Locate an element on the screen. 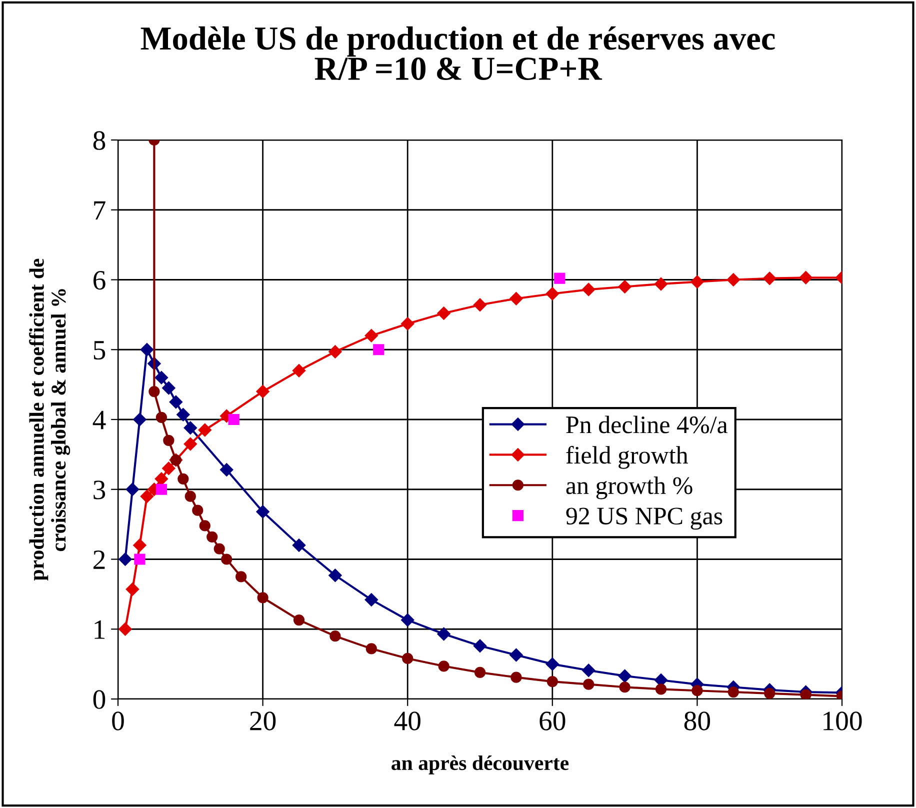 The height and width of the screenshot is (808, 916). legend-label: Pn decline 4%/a is located at coordinates (647, 425).